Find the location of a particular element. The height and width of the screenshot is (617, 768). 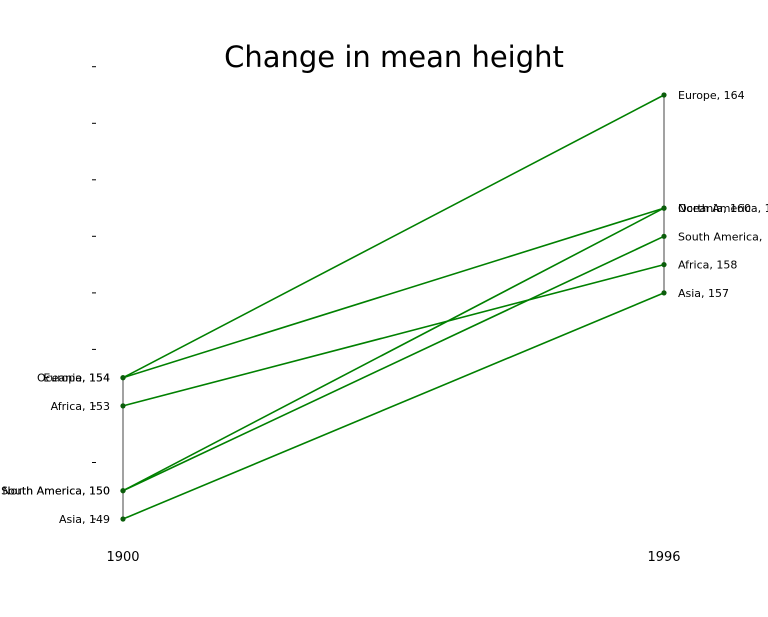

point-label-5-0: Asia, 149 is located at coordinates (84, 519).